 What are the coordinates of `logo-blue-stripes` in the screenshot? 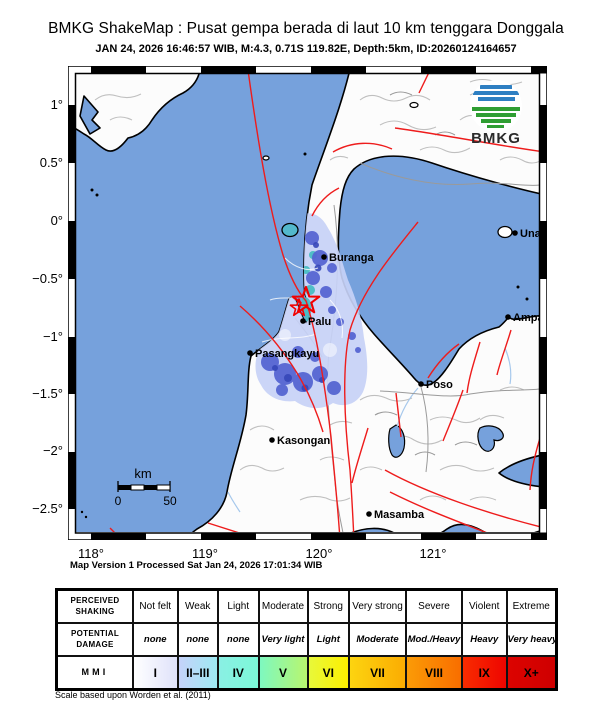 It's located at (496, 93).